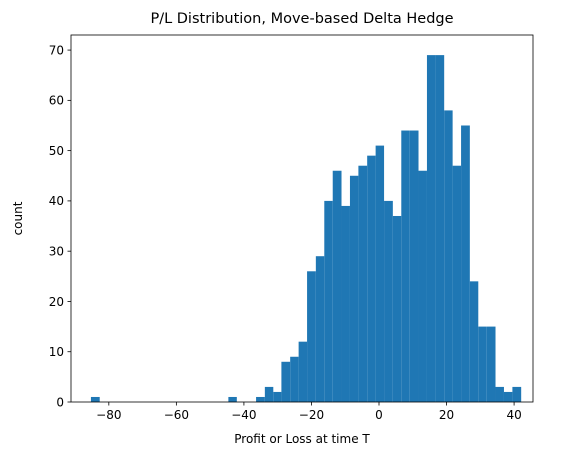 This screenshot has width=562, height=455. What do you see at coordinates (56, 101) in the screenshot?
I see `y-tick-label: 60` at bounding box center [56, 101].